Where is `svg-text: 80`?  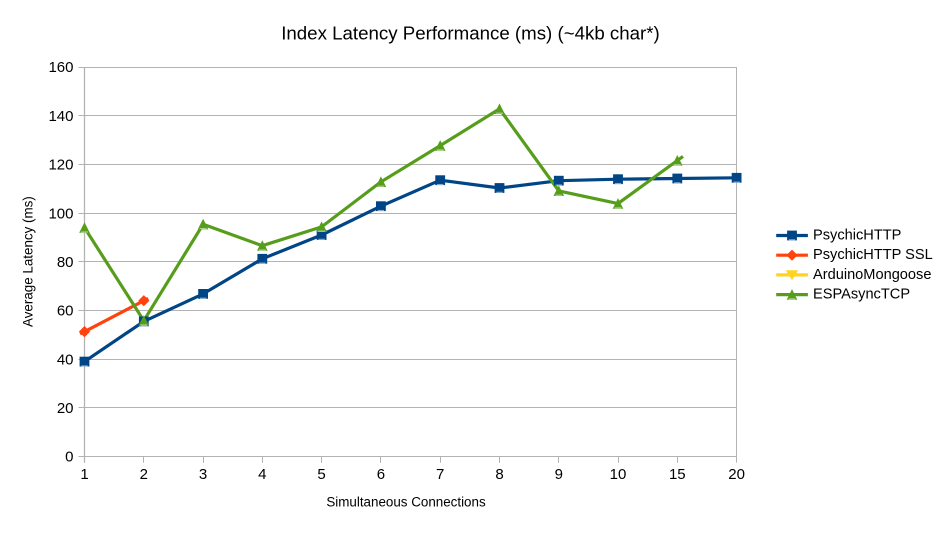 svg-text: 80 is located at coordinates (65, 262).